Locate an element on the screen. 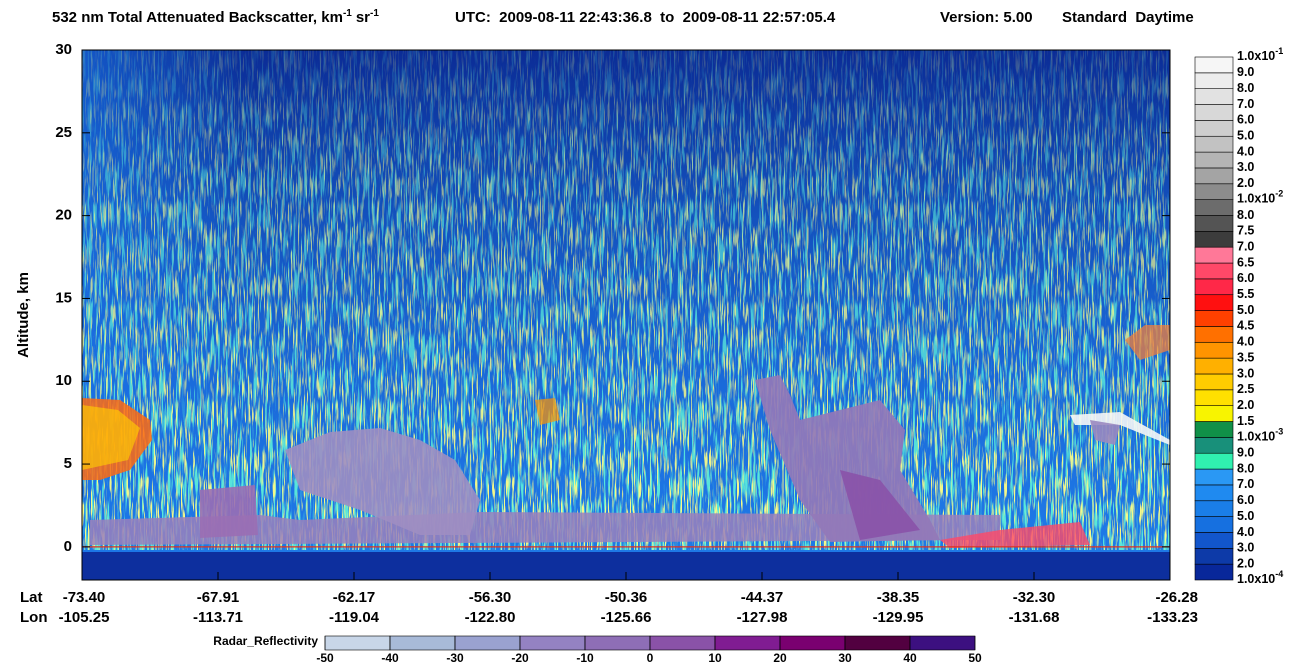 The width and height of the screenshot is (1300, 667). lat-label: -38.35 is located at coordinates (898, 597).